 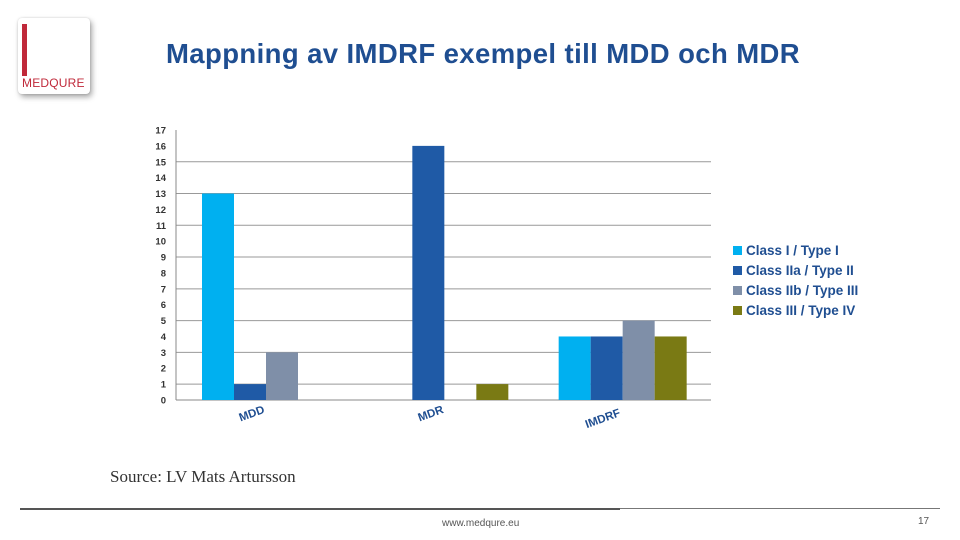 I want to click on y-tick-label: 16, so click(x=160, y=146).